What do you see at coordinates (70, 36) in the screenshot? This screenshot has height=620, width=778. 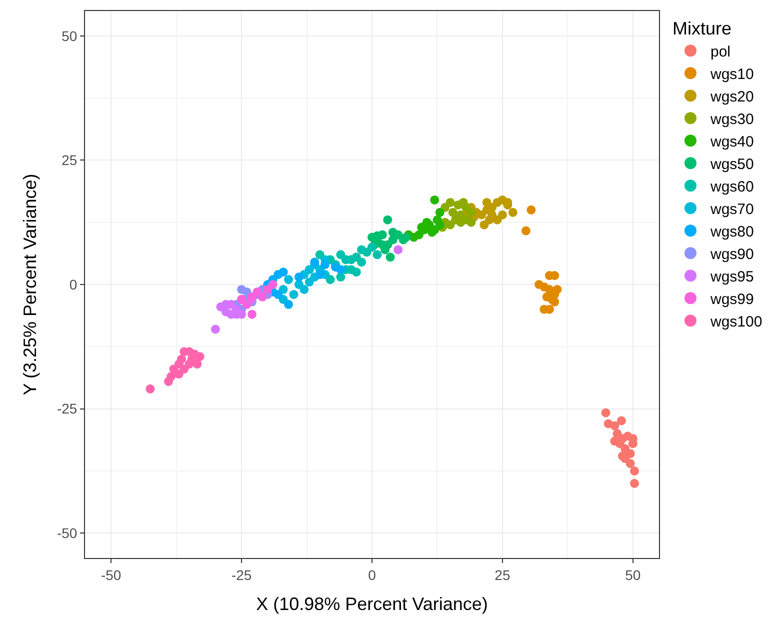 I see `y-tick-label: 50` at bounding box center [70, 36].